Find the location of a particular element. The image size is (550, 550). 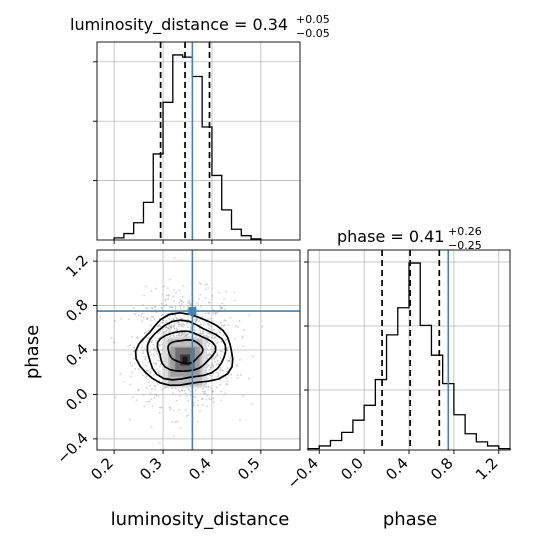

panel-phase is located at coordinates (409, 350).